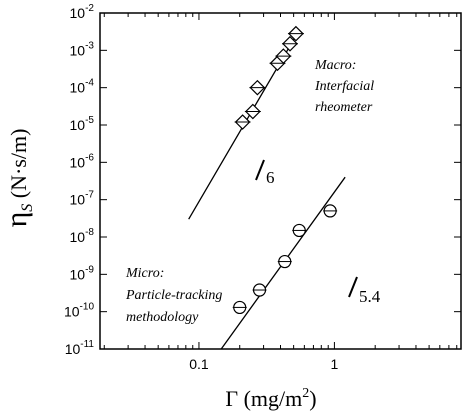 This screenshot has width=474, height=415. Describe the element at coordinates (199, 364) in the screenshot. I see `x-tick-label: 0.1` at that location.